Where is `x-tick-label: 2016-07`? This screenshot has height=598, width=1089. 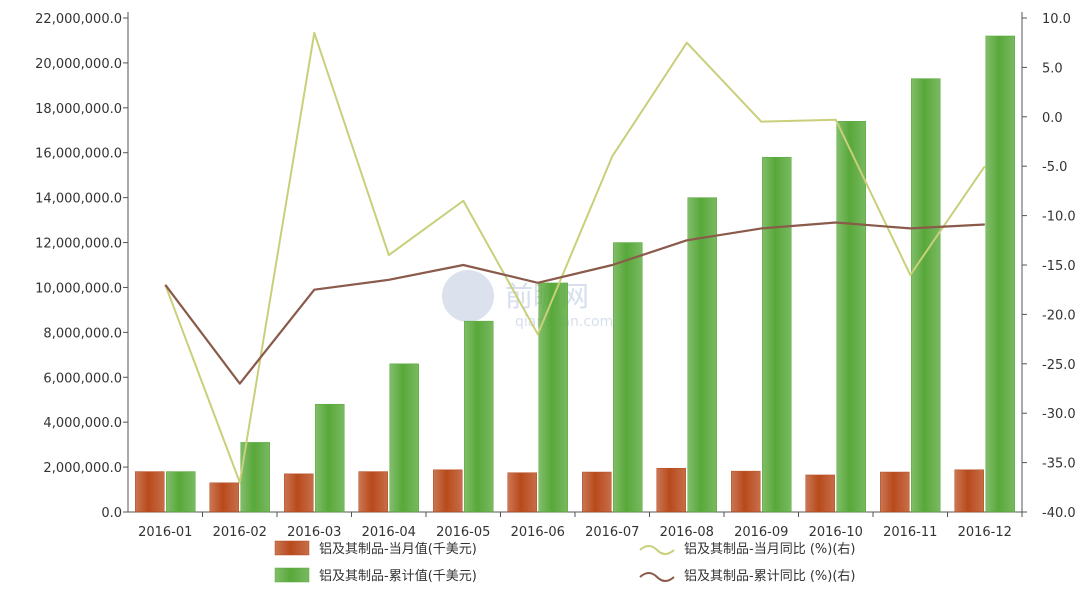
x-tick-label: 2016-07 is located at coordinates (612, 532).